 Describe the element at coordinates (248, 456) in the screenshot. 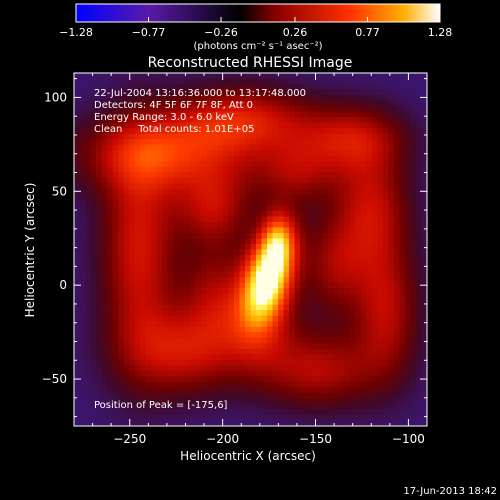

I see `x-axis-label: Heliocentric X (arcsec)` at that location.